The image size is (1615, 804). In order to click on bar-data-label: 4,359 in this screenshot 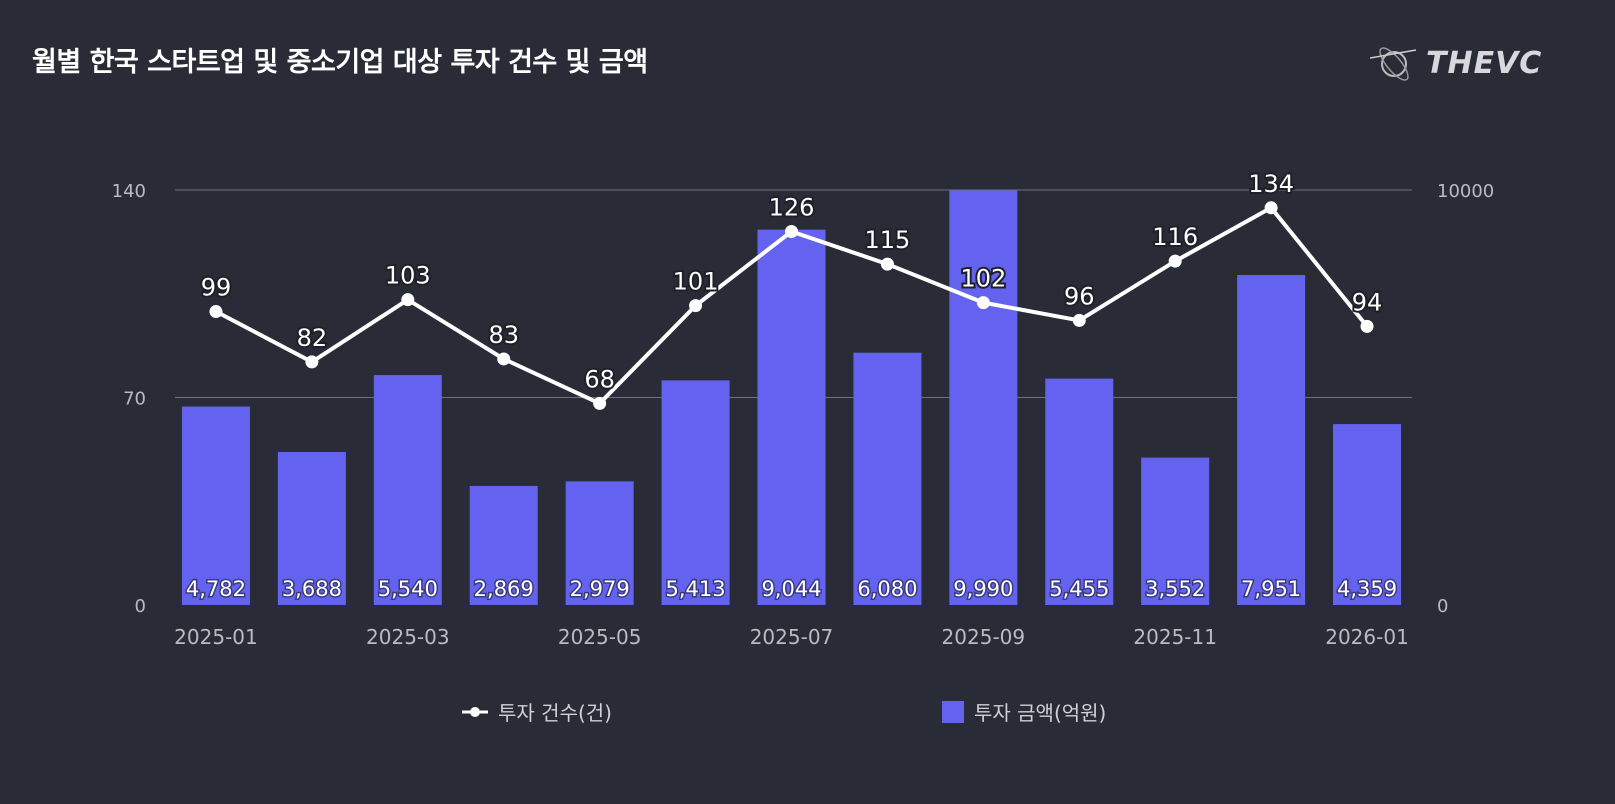, I will do `click(1367, 589)`.